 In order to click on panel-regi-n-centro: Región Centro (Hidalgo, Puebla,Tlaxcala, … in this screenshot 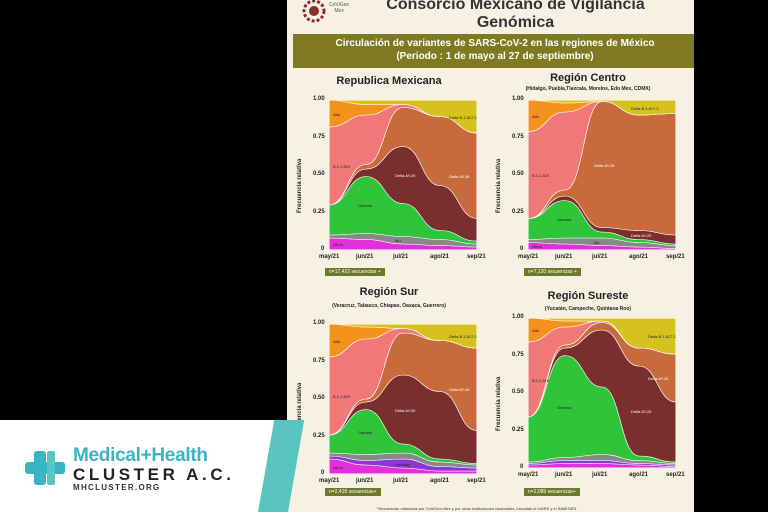, I will do `click(588, 178)`.